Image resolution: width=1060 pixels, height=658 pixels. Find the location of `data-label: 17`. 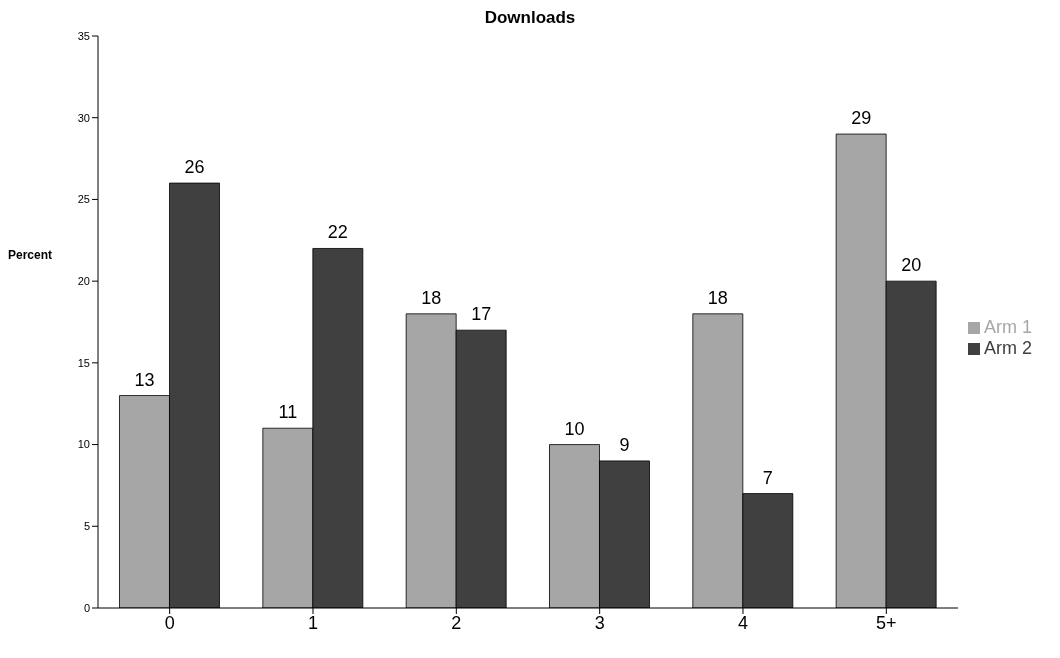

data-label: 17 is located at coordinates (481, 314).